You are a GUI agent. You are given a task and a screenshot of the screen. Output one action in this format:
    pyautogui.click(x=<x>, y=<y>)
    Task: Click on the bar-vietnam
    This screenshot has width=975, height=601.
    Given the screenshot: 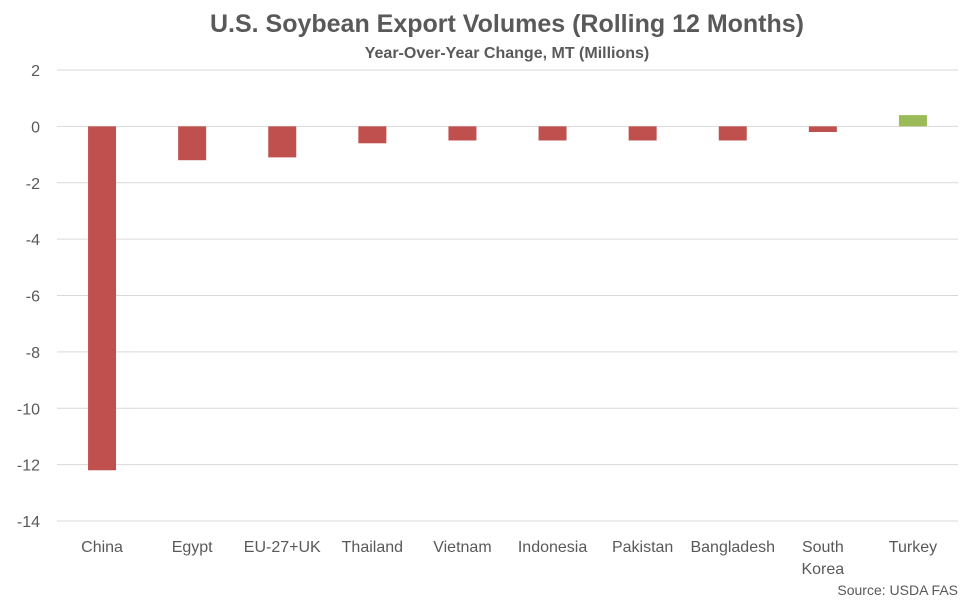 What is the action you would take?
    pyautogui.click(x=462, y=133)
    